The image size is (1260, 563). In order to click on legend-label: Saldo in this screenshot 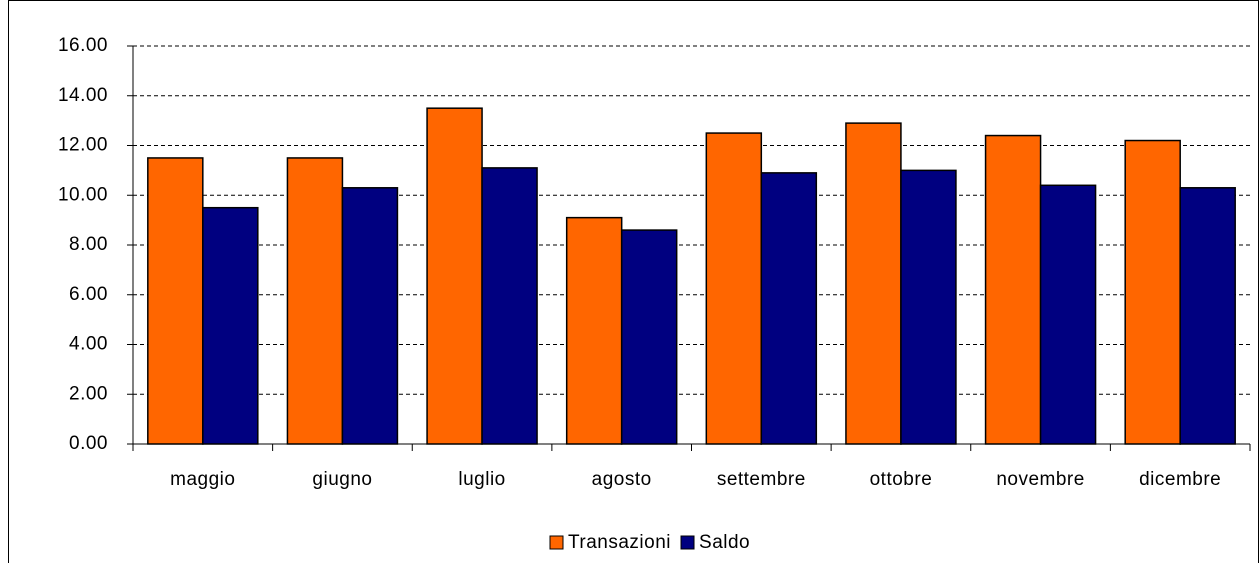, I will do `click(724, 542)`.